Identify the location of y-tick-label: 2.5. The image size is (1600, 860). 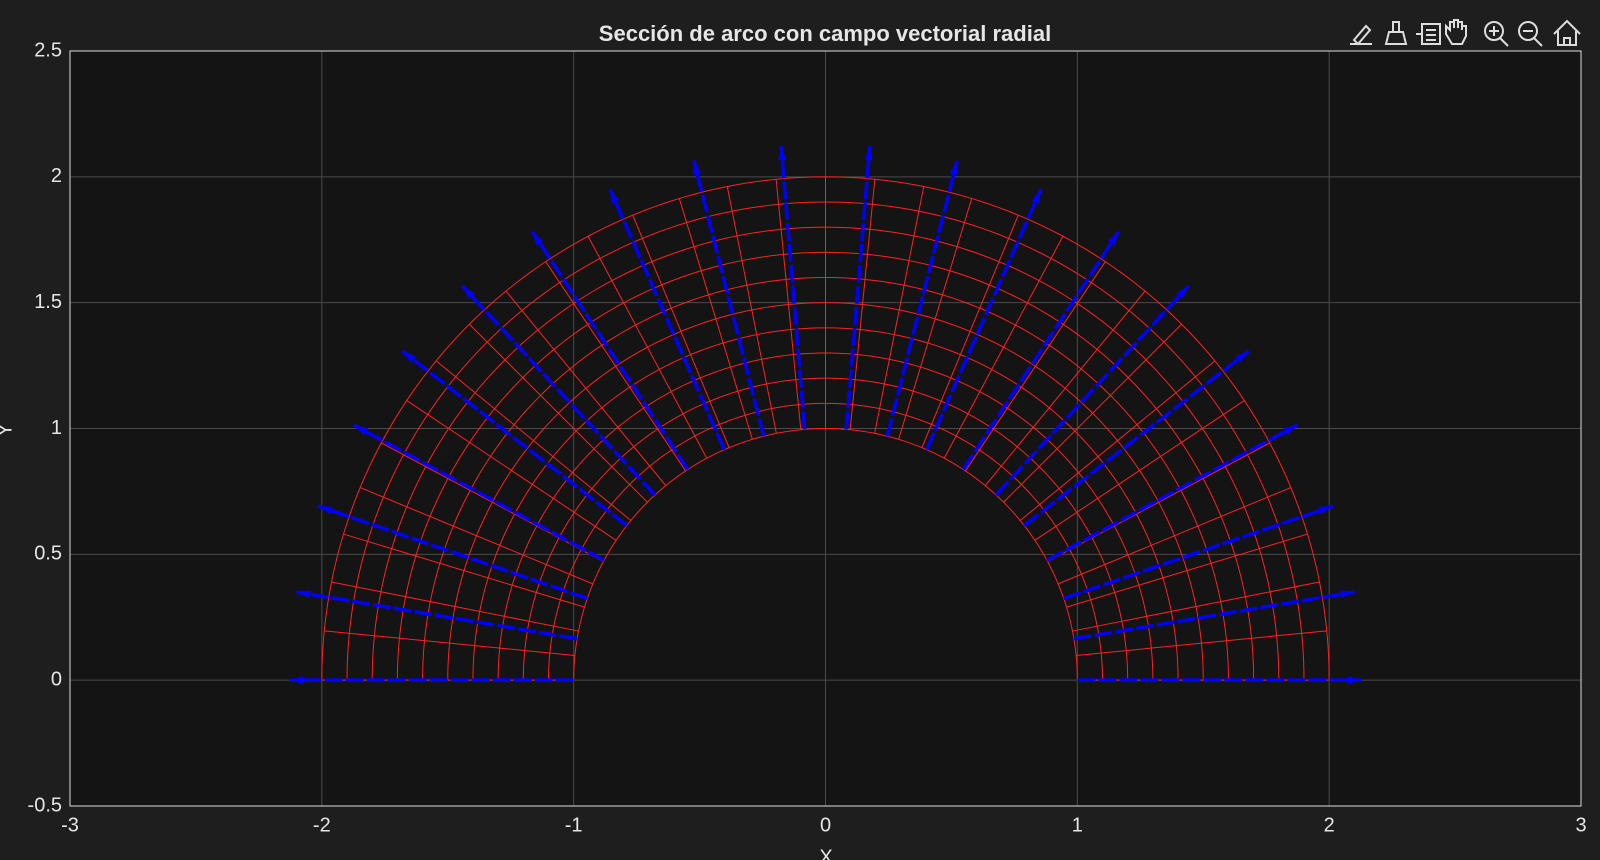
(48, 50).